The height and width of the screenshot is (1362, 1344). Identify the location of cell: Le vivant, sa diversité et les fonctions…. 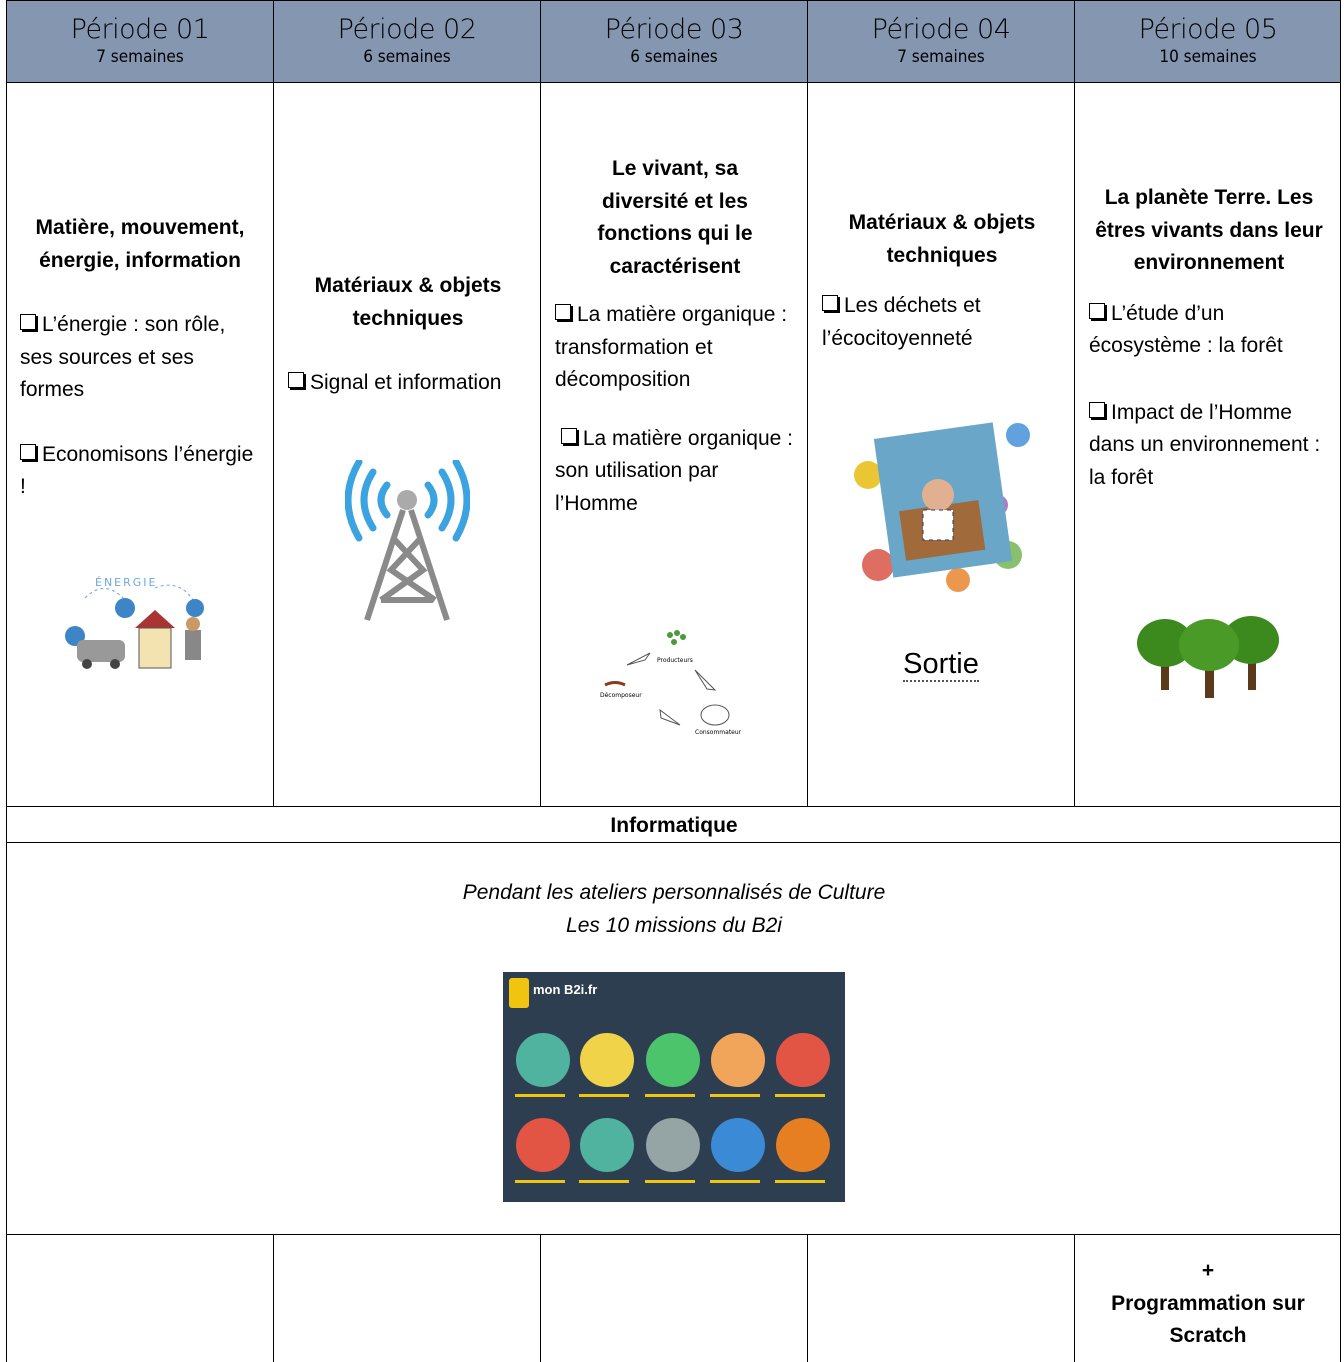
(675, 336).